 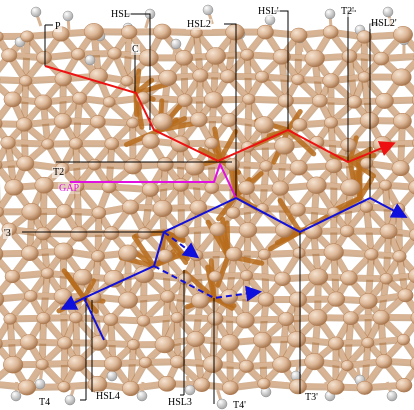 I want to click on label-gap: GAP, so click(x=69, y=188).